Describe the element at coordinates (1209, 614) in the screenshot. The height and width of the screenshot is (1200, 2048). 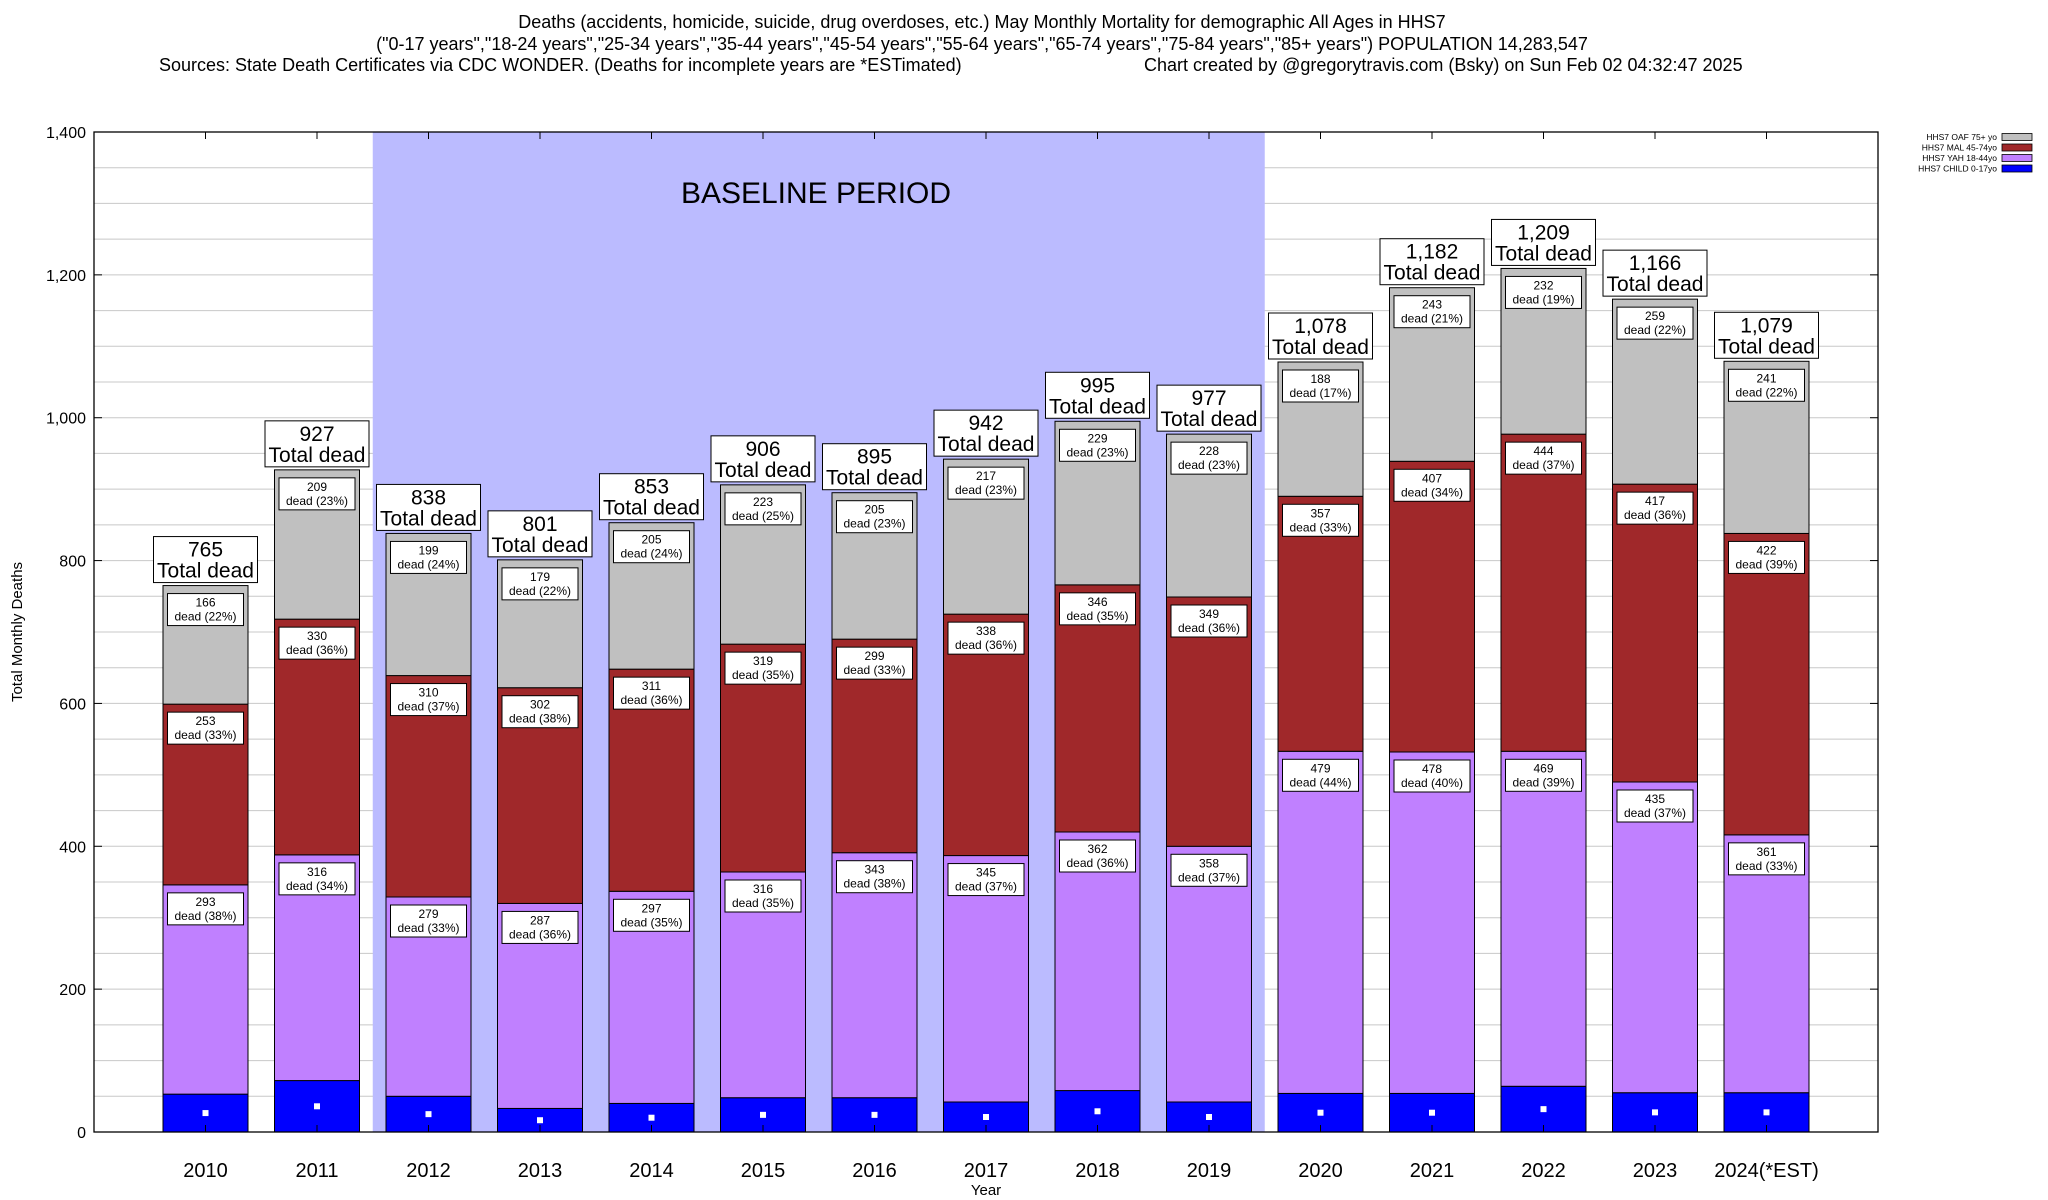
I see `segment-value-label: 349` at that location.